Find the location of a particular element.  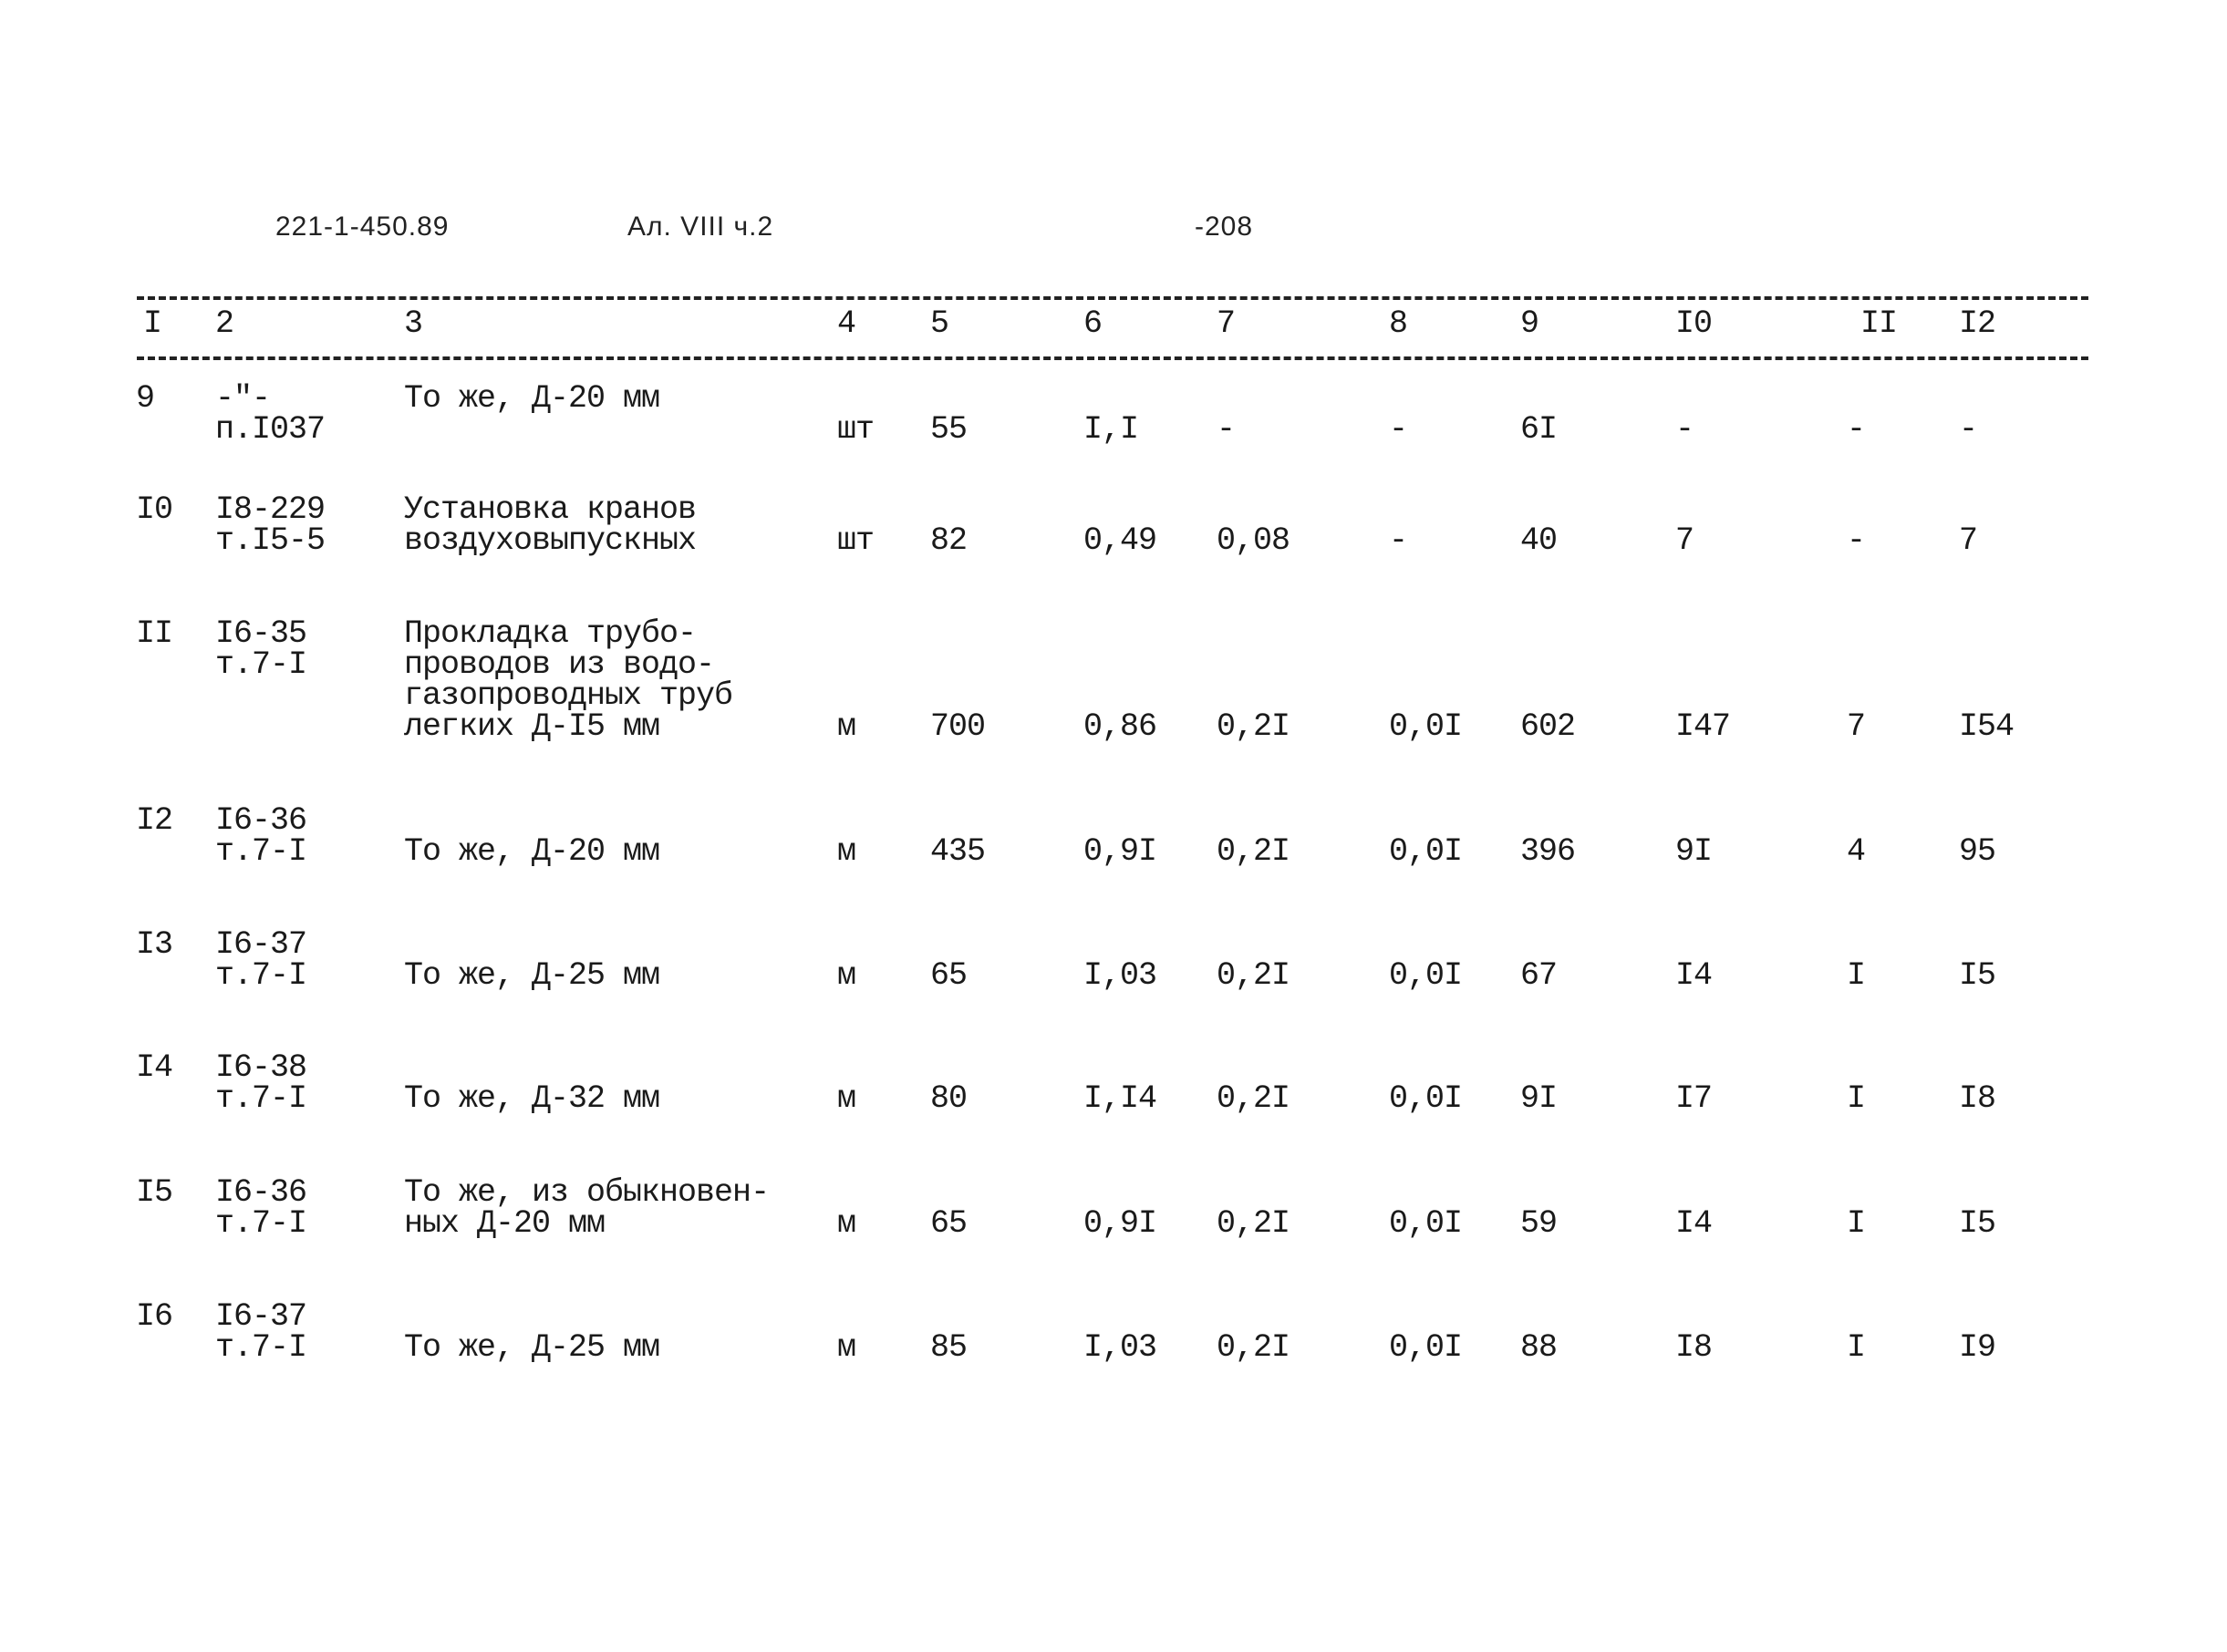

row-number: I0 is located at coordinates (154, 509).